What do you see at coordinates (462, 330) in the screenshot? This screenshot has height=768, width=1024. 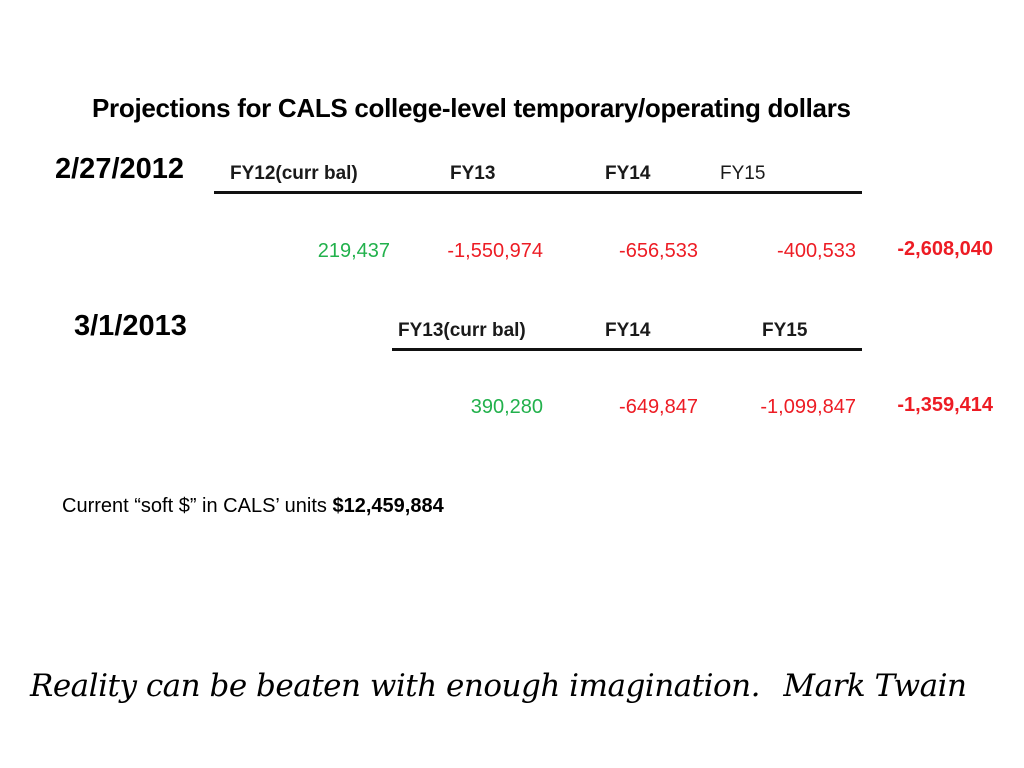 I see `header-fy13-curr-bal: FY13(curr bal)` at bounding box center [462, 330].